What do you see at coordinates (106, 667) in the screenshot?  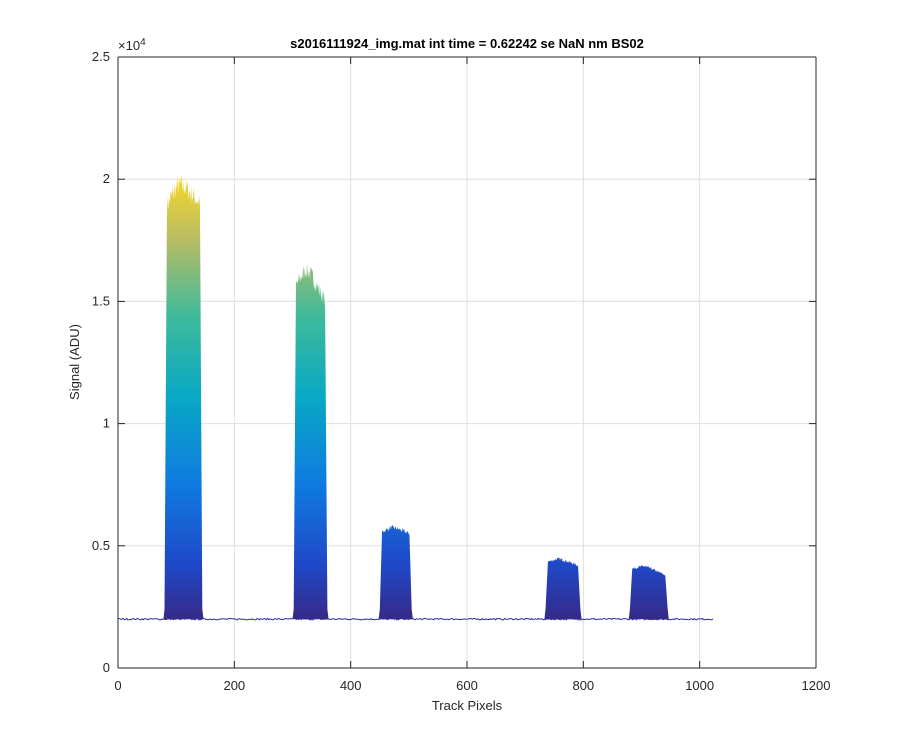 I see `y-tick-label: 0` at bounding box center [106, 667].